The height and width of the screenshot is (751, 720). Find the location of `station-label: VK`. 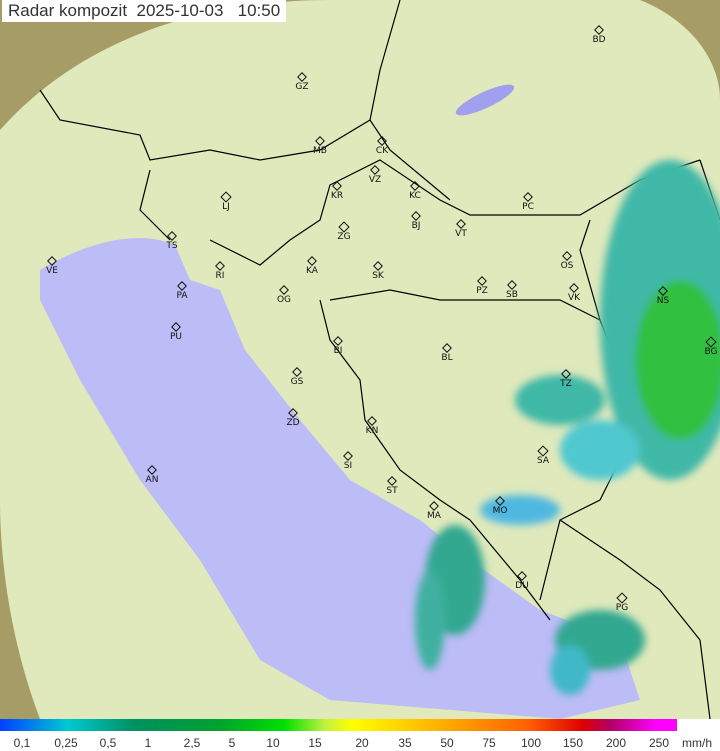

station-label: VK is located at coordinates (574, 298).